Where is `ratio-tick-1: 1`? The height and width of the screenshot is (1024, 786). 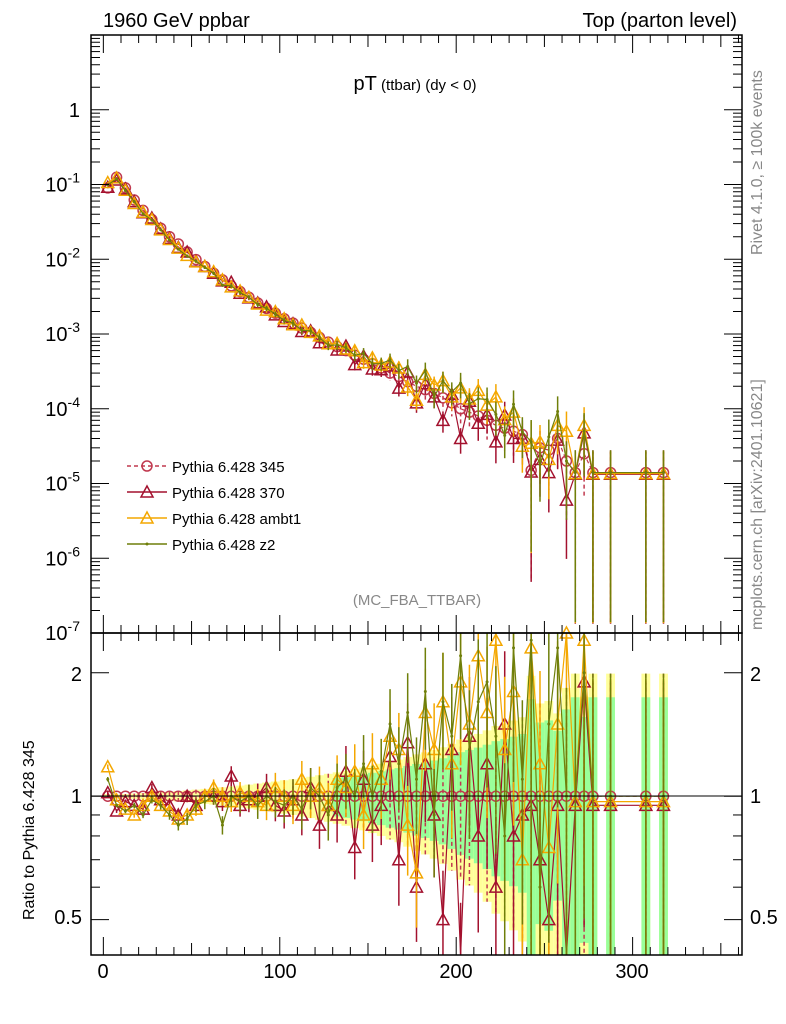 ratio-tick-1: 1 is located at coordinates (76, 797).